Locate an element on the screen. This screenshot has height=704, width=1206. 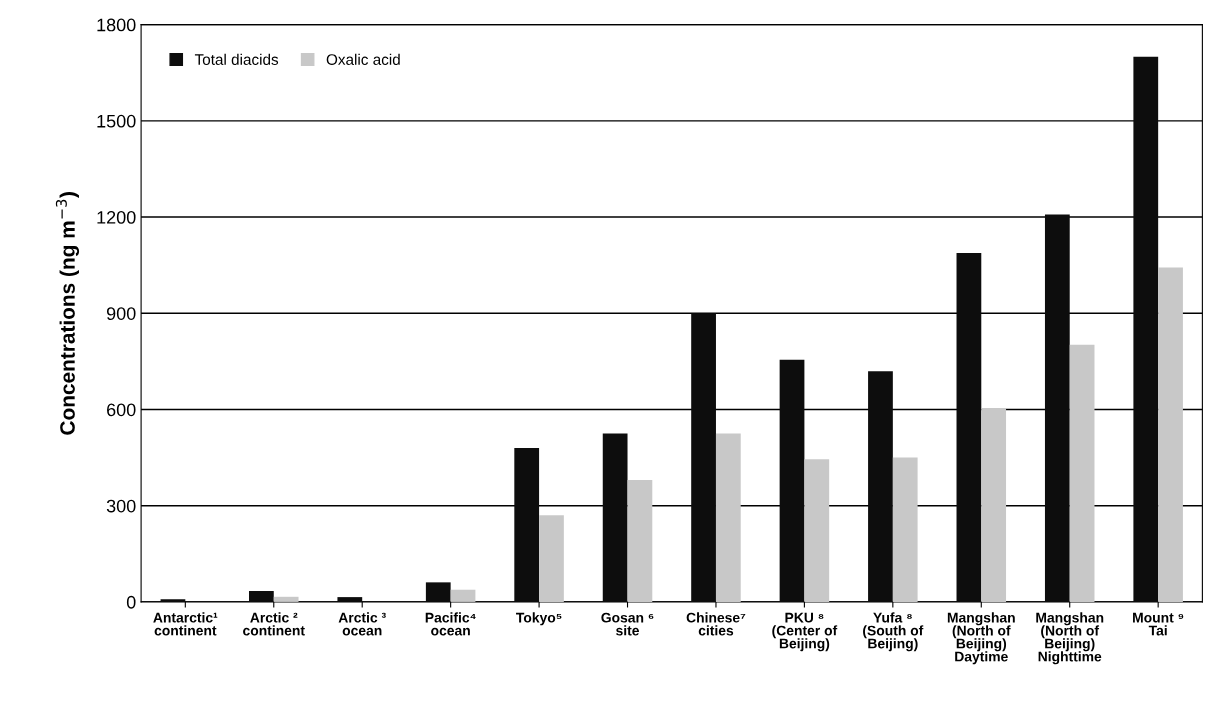
y-tick-label: 900 is located at coordinates (121, 313).